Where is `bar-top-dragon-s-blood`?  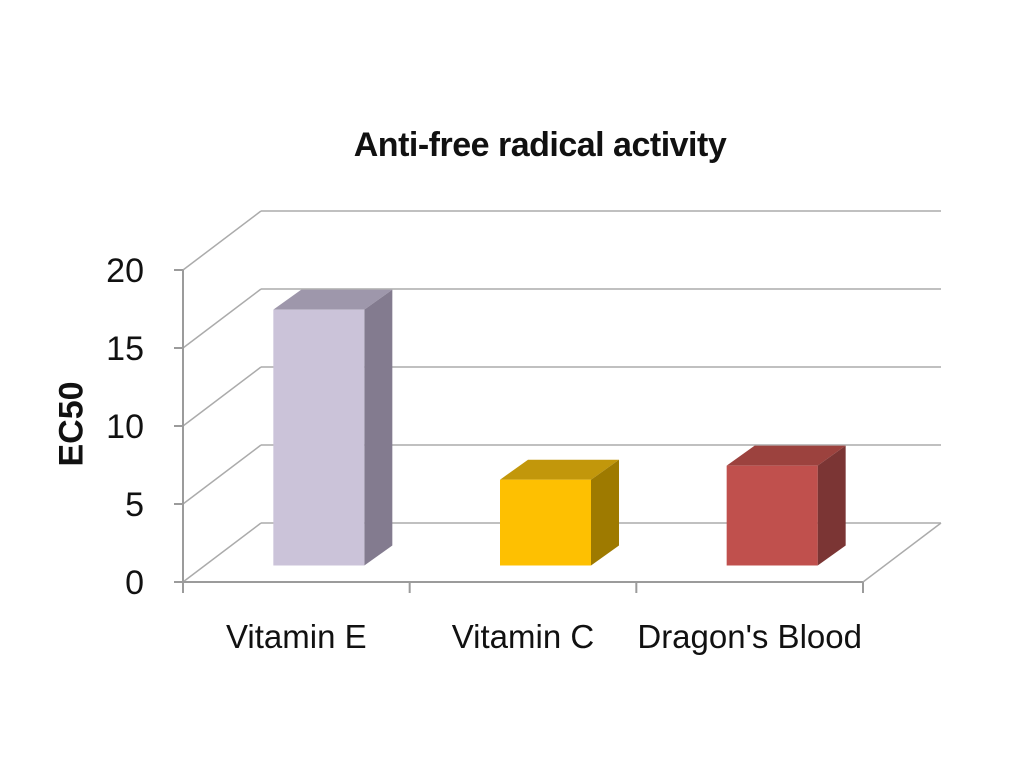 bar-top-dragon-s-blood is located at coordinates (786, 455).